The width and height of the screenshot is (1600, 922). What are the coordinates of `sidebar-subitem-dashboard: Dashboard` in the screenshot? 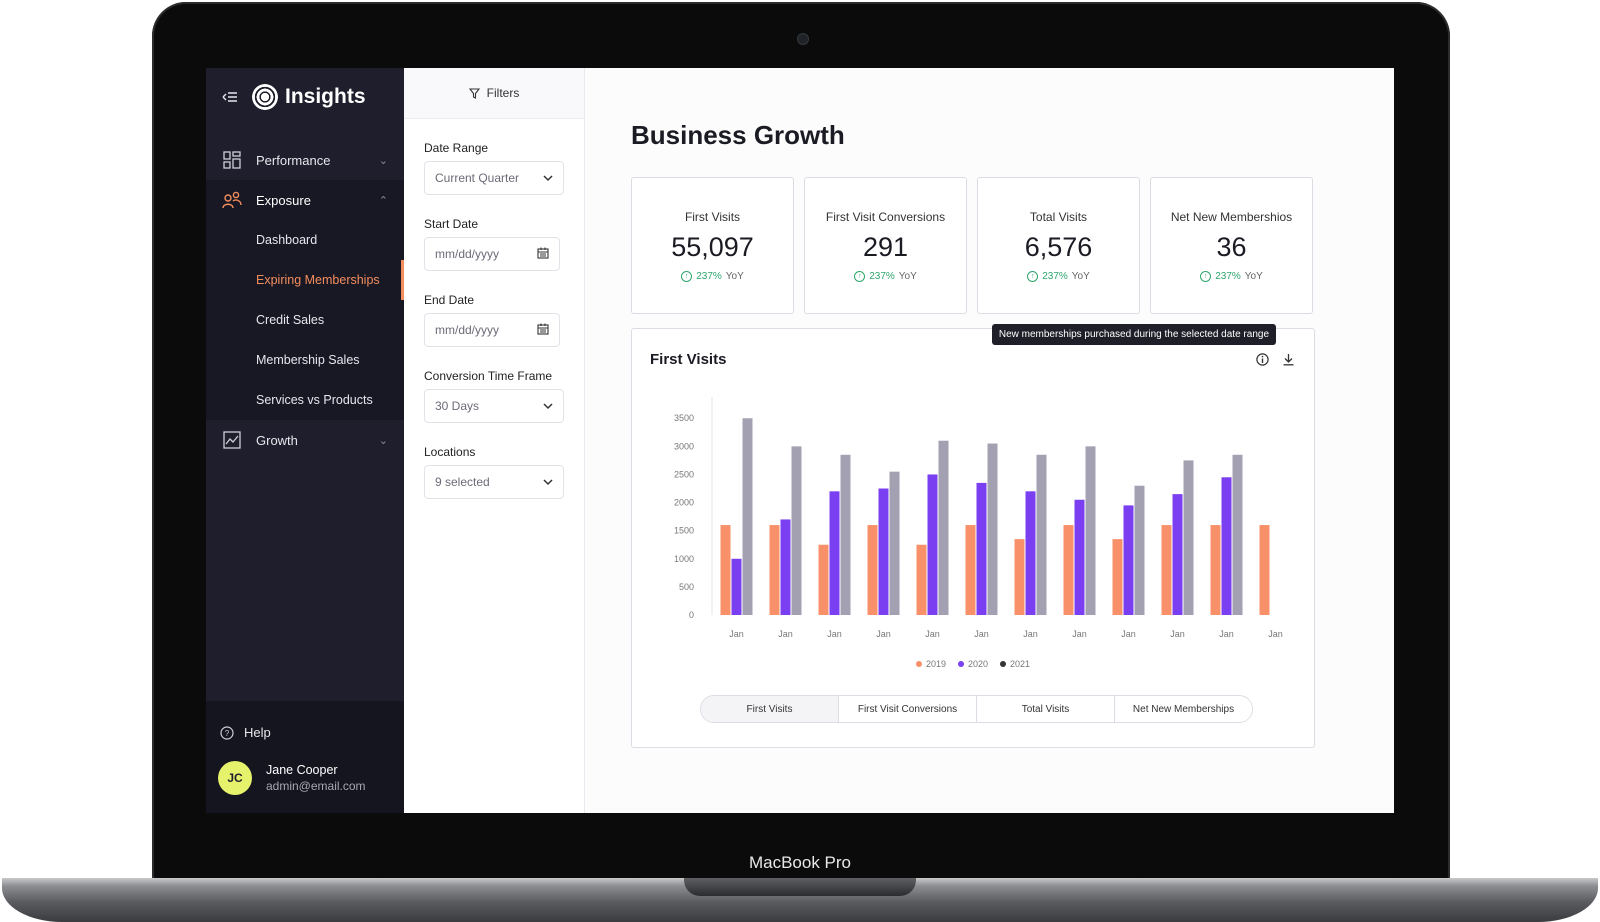 It's located at (287, 240).